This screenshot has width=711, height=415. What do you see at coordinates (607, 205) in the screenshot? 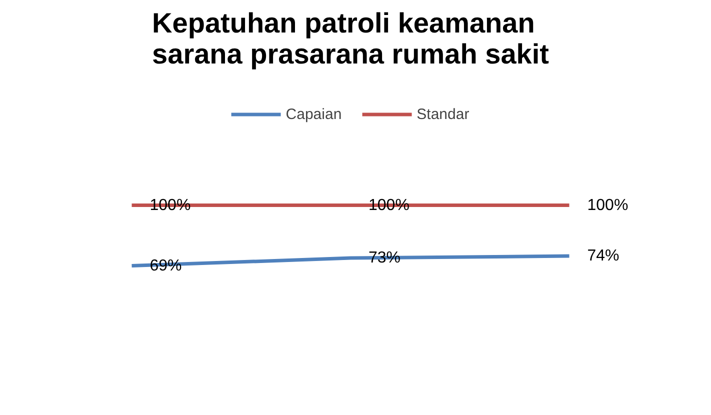
I see `data-label: 100%` at bounding box center [607, 205].